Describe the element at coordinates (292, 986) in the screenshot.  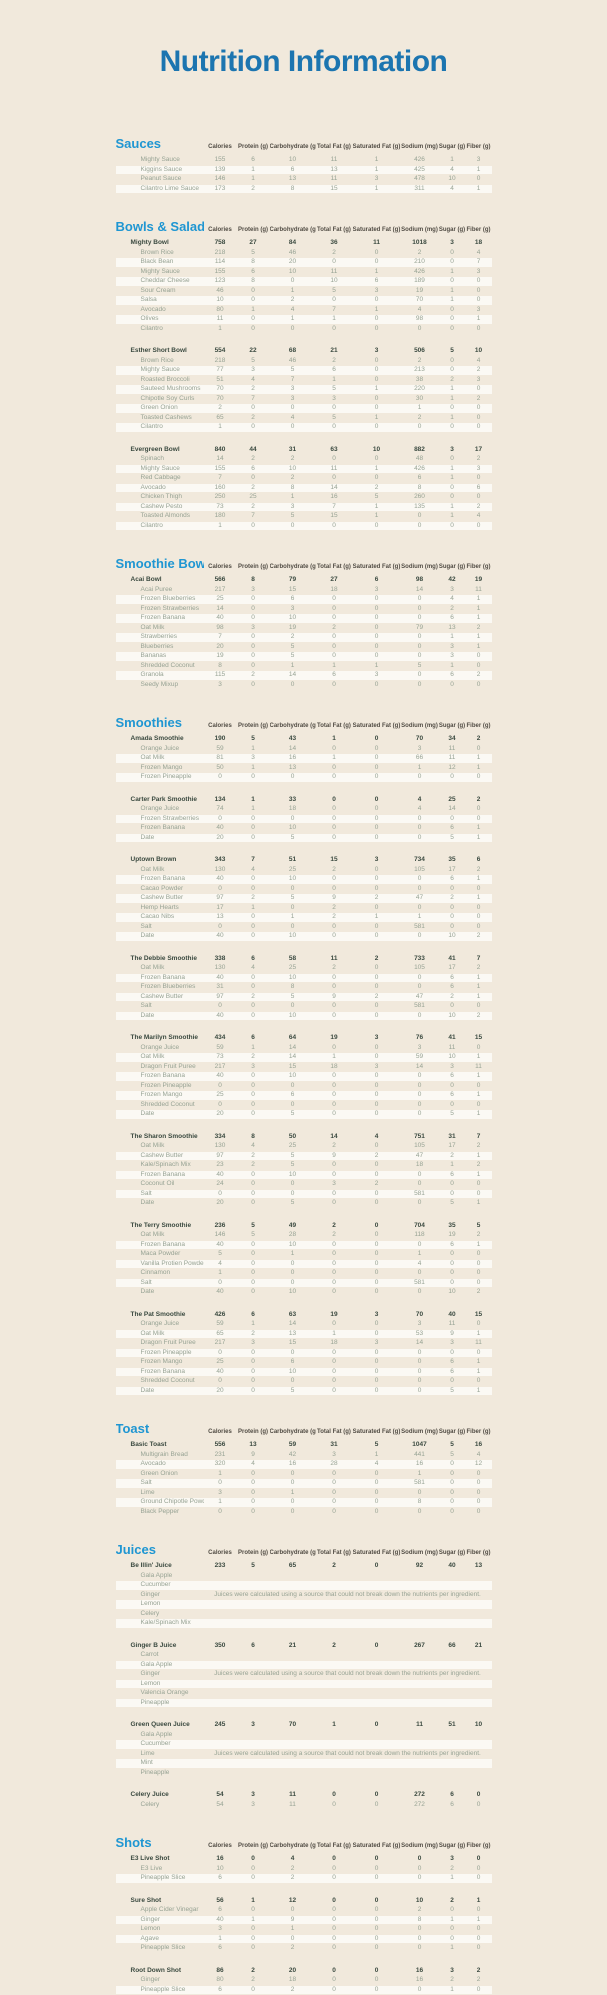
I see `nutrition-value: 8` at that location.